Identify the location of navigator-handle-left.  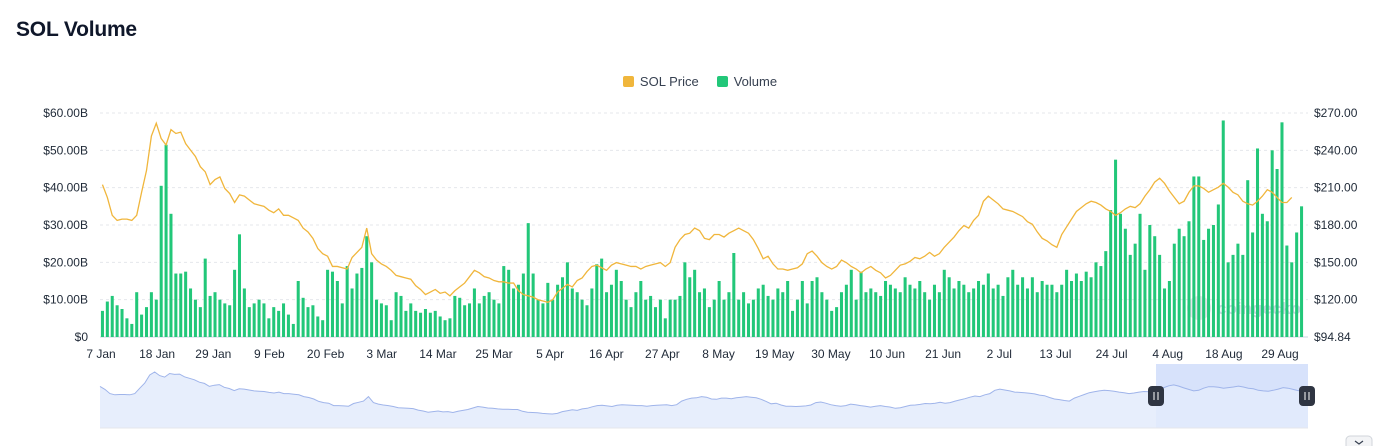
(1156, 396).